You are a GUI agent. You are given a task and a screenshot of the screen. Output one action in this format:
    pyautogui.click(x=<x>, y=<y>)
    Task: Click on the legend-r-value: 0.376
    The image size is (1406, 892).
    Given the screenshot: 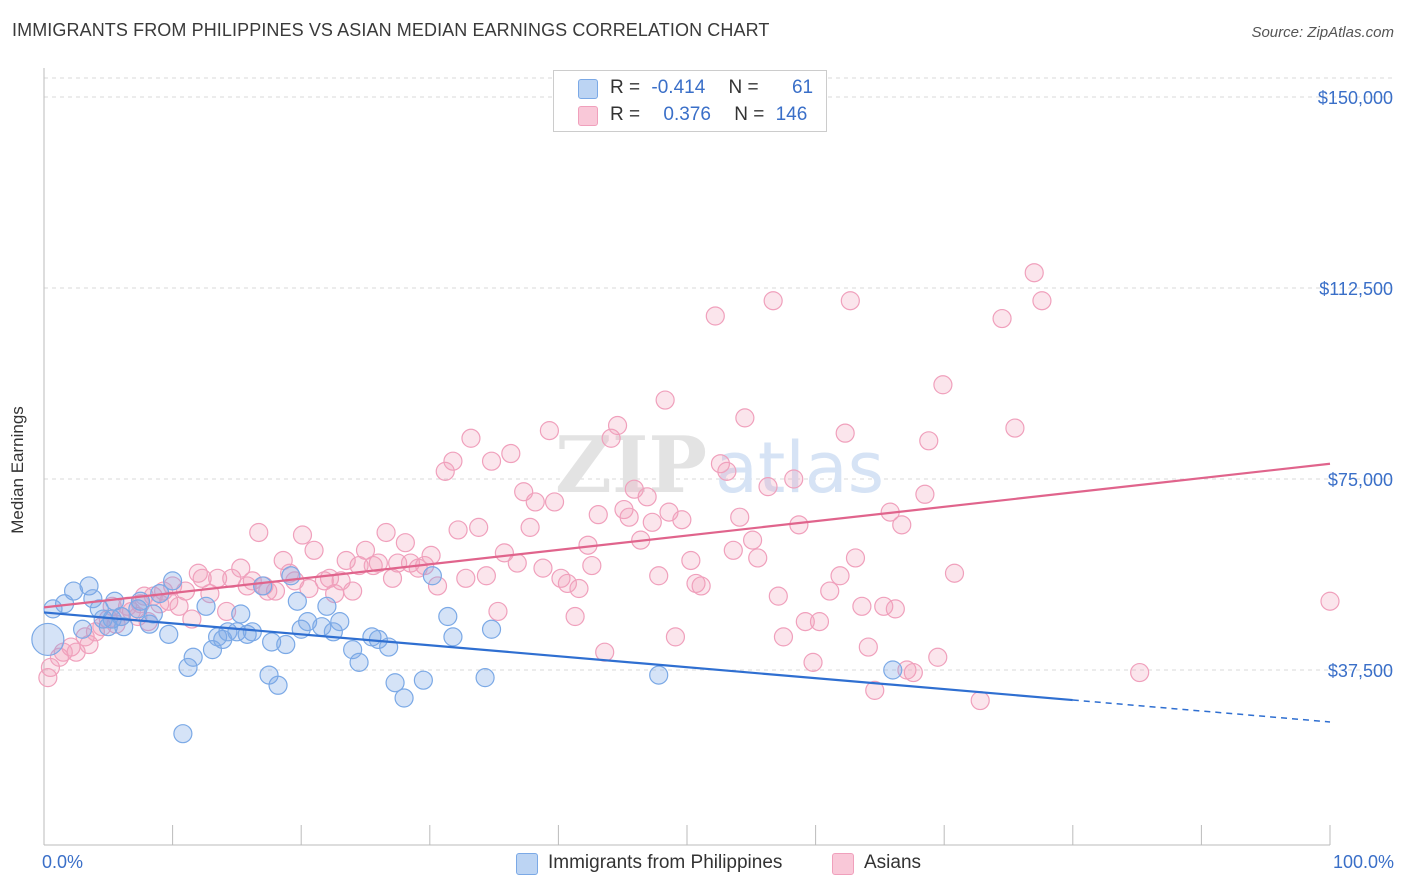 What is the action you would take?
    pyautogui.click(x=687, y=114)
    